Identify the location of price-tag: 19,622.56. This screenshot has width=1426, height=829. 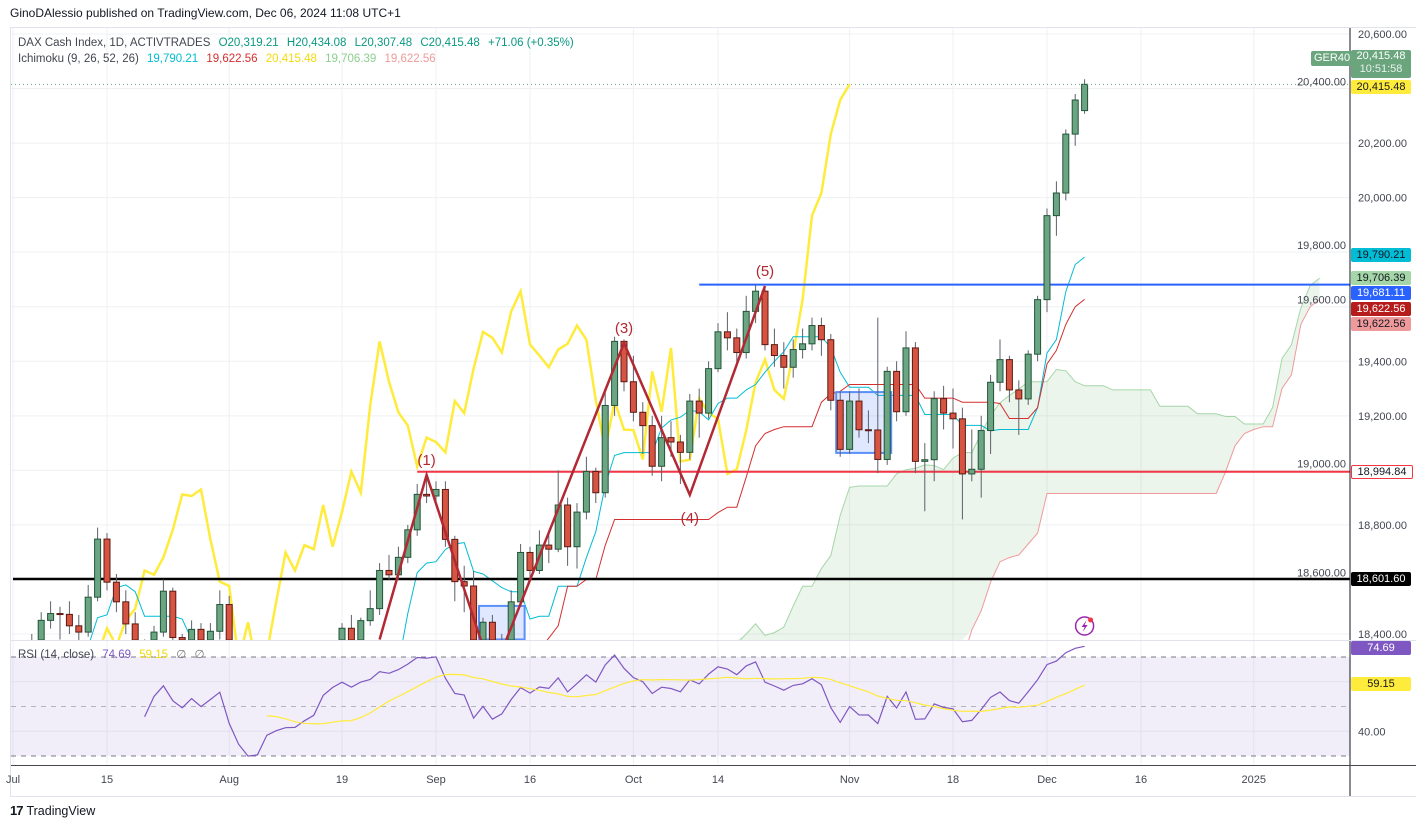
(1381, 308).